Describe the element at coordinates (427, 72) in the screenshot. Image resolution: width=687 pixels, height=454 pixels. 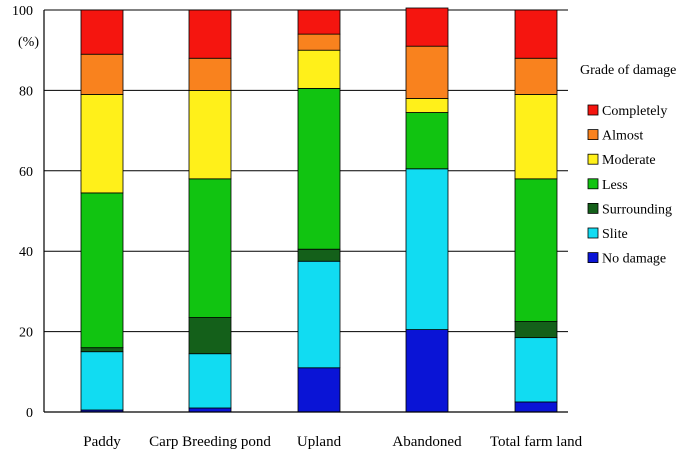
I see `bar-segment-abandoned-almost` at that location.